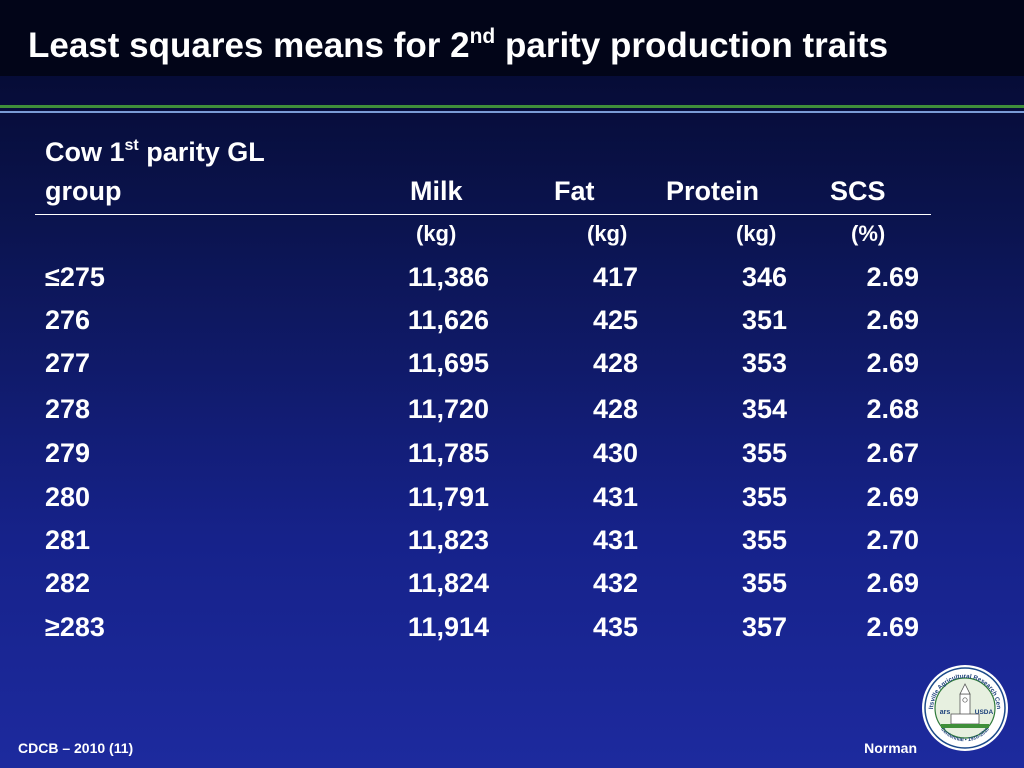  What do you see at coordinates (68, 320) in the screenshot?
I see `cell-group: 276` at bounding box center [68, 320].